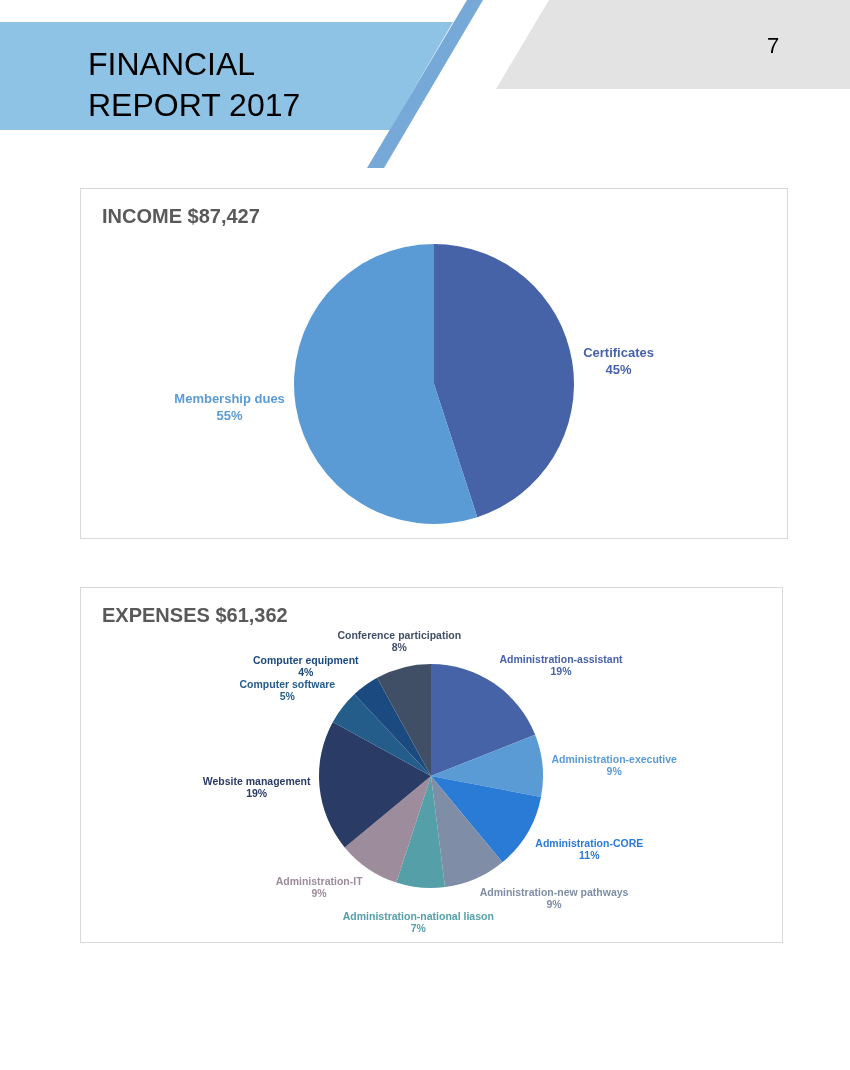 This screenshot has width=850, height=1070. Describe the element at coordinates (257, 781) in the screenshot. I see `slice-label: Website management` at that location.